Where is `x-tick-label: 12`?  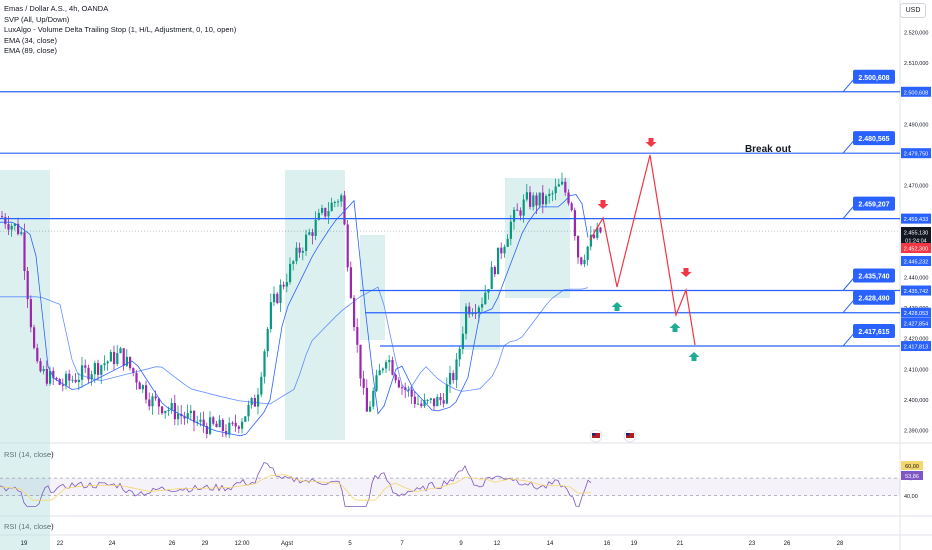
x-tick-label: 12 is located at coordinates (497, 544).